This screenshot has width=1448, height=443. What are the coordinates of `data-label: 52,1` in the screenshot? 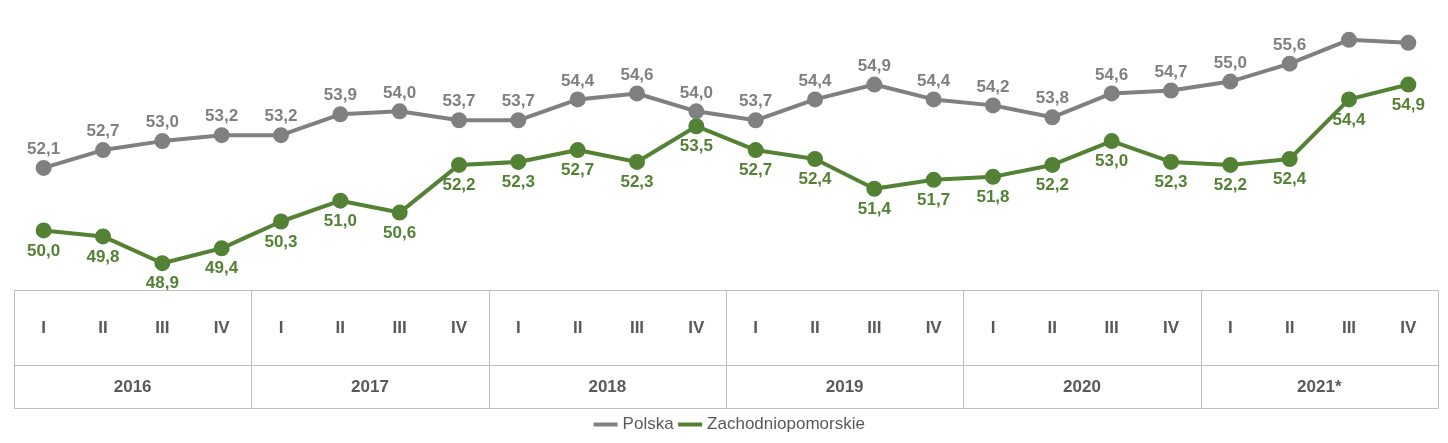 It's located at (44, 149).